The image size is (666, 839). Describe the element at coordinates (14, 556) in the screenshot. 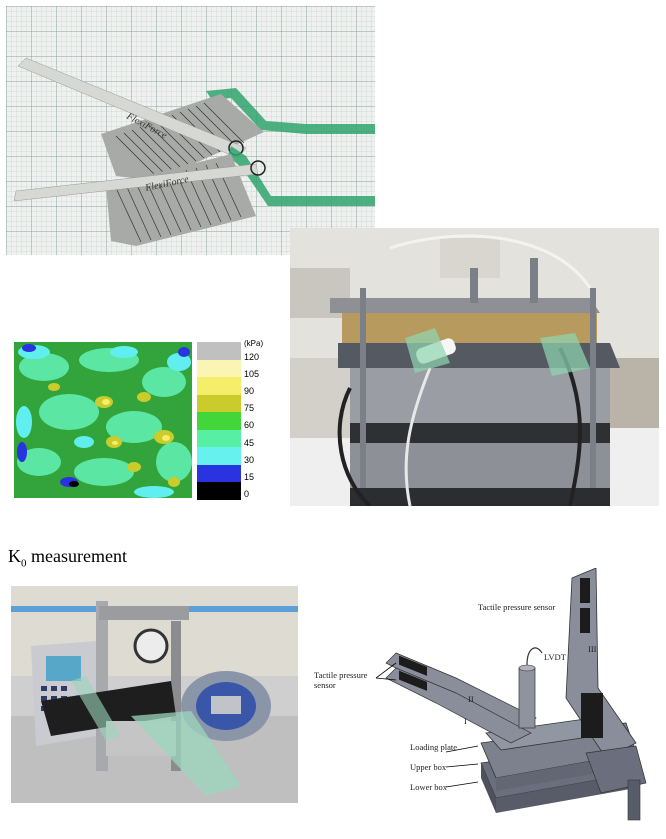

I see `k0-heading-main: K` at that location.